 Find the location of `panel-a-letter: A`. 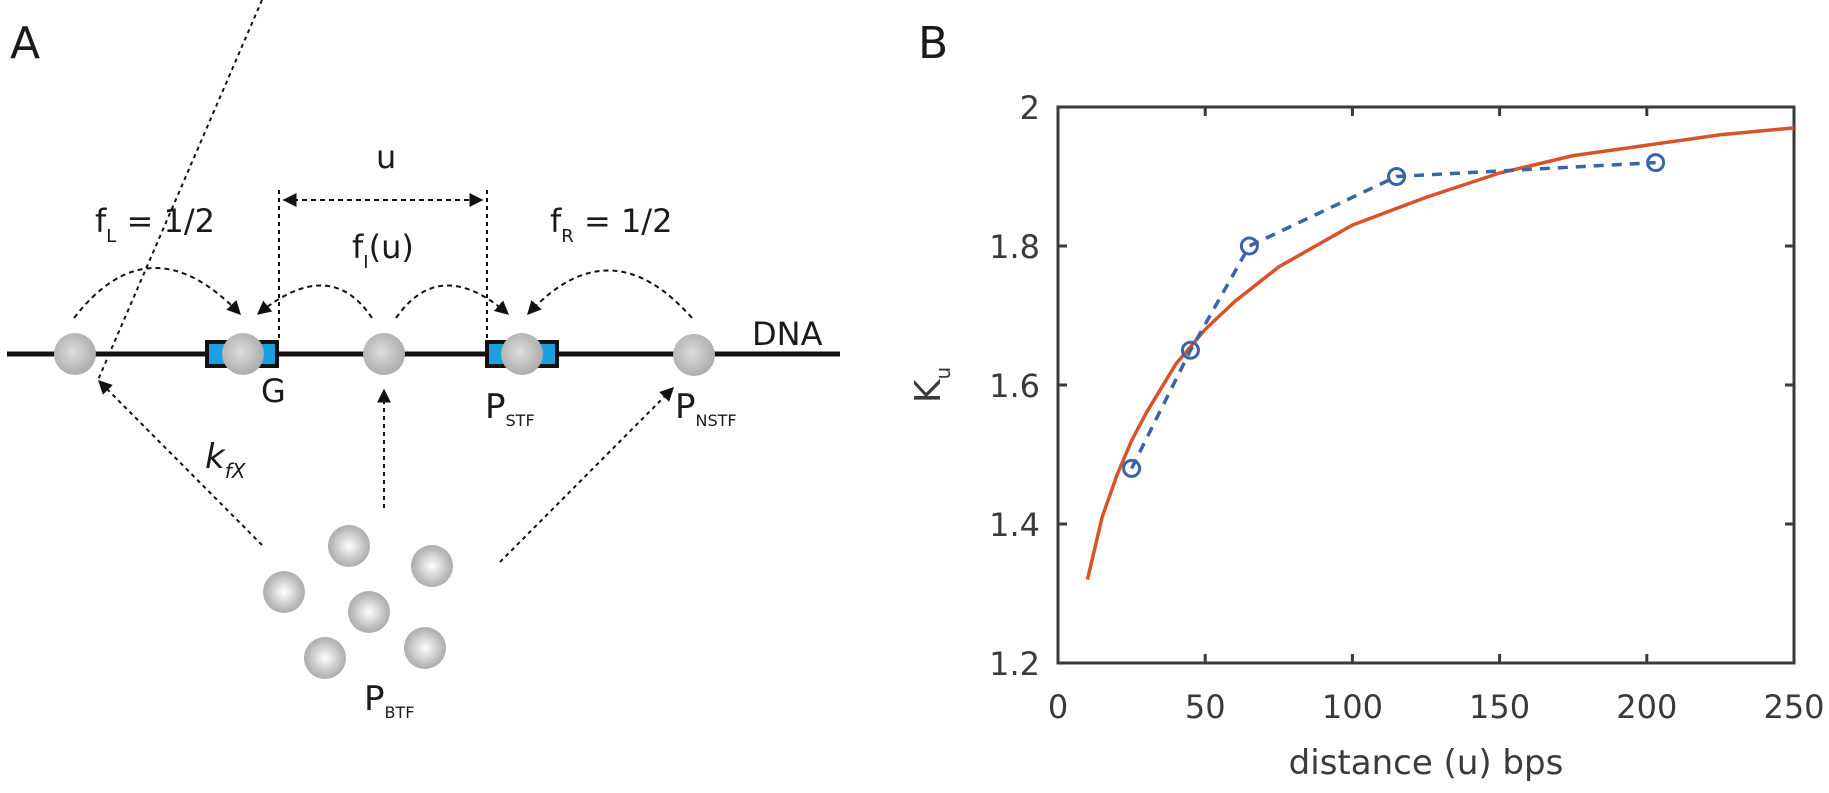

panel-a-letter: A is located at coordinates (25, 43).